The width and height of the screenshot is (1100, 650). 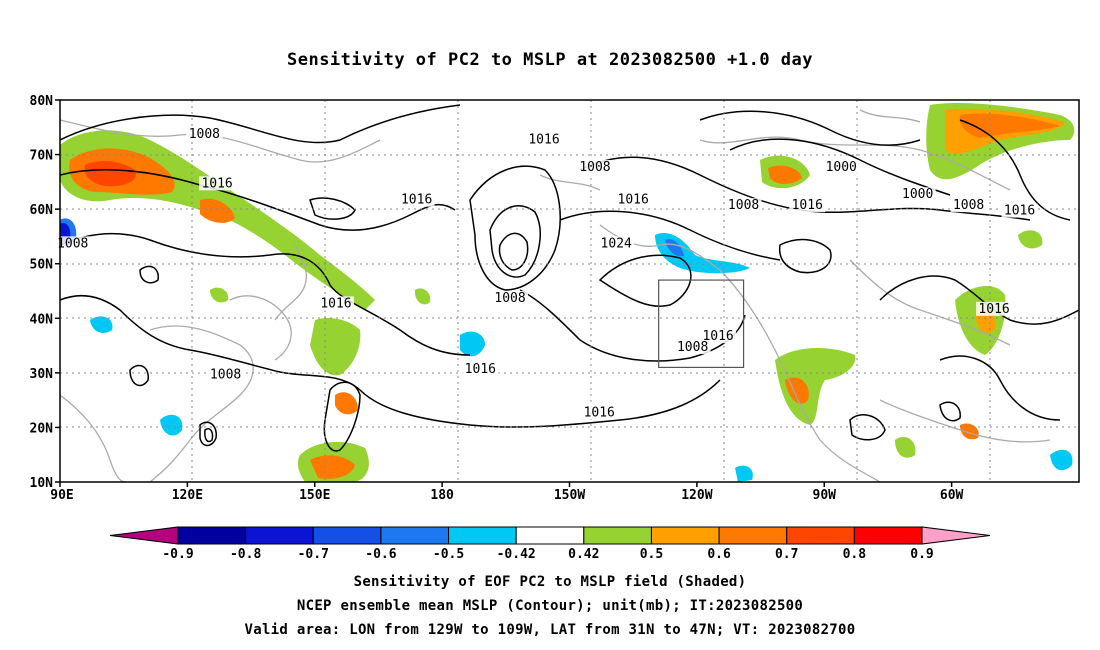 What do you see at coordinates (701, 324) in the screenshot?
I see `valid-area-box` at bounding box center [701, 324].